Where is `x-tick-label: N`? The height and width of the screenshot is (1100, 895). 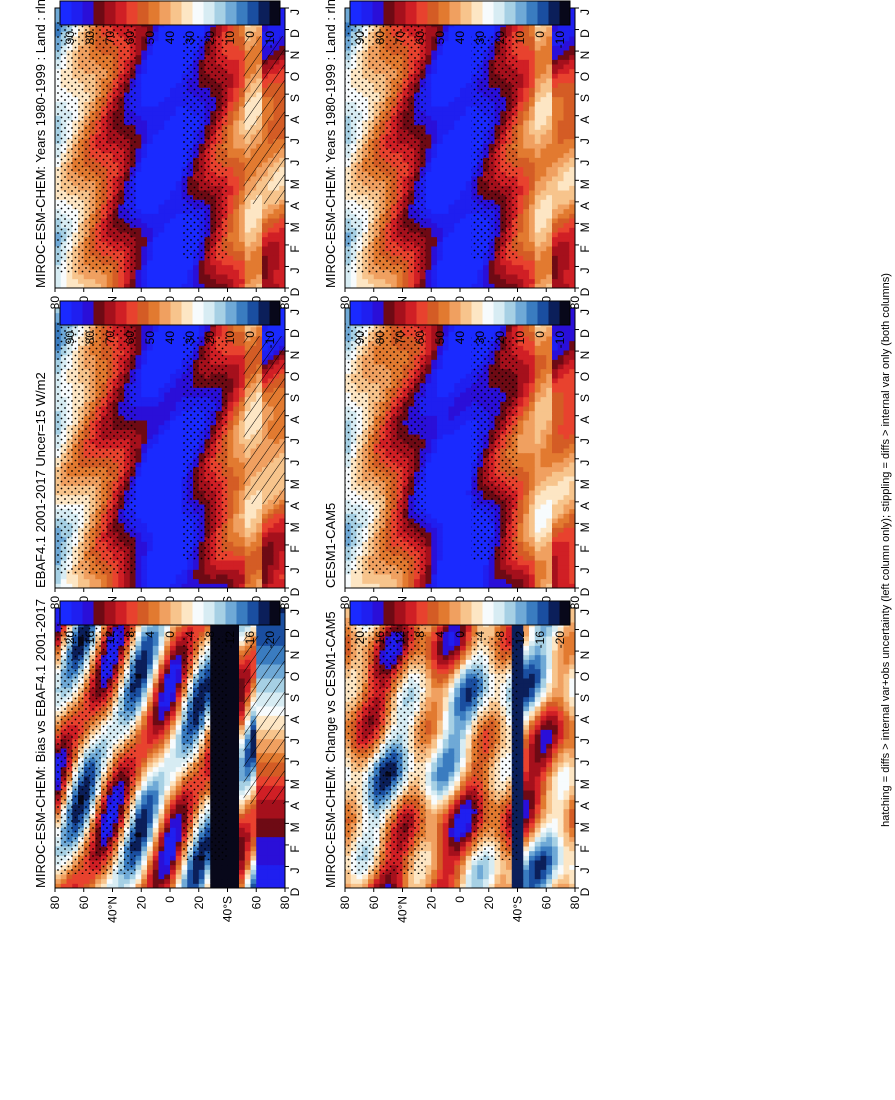
x-tick-label: N is located at coordinates (295, 55).